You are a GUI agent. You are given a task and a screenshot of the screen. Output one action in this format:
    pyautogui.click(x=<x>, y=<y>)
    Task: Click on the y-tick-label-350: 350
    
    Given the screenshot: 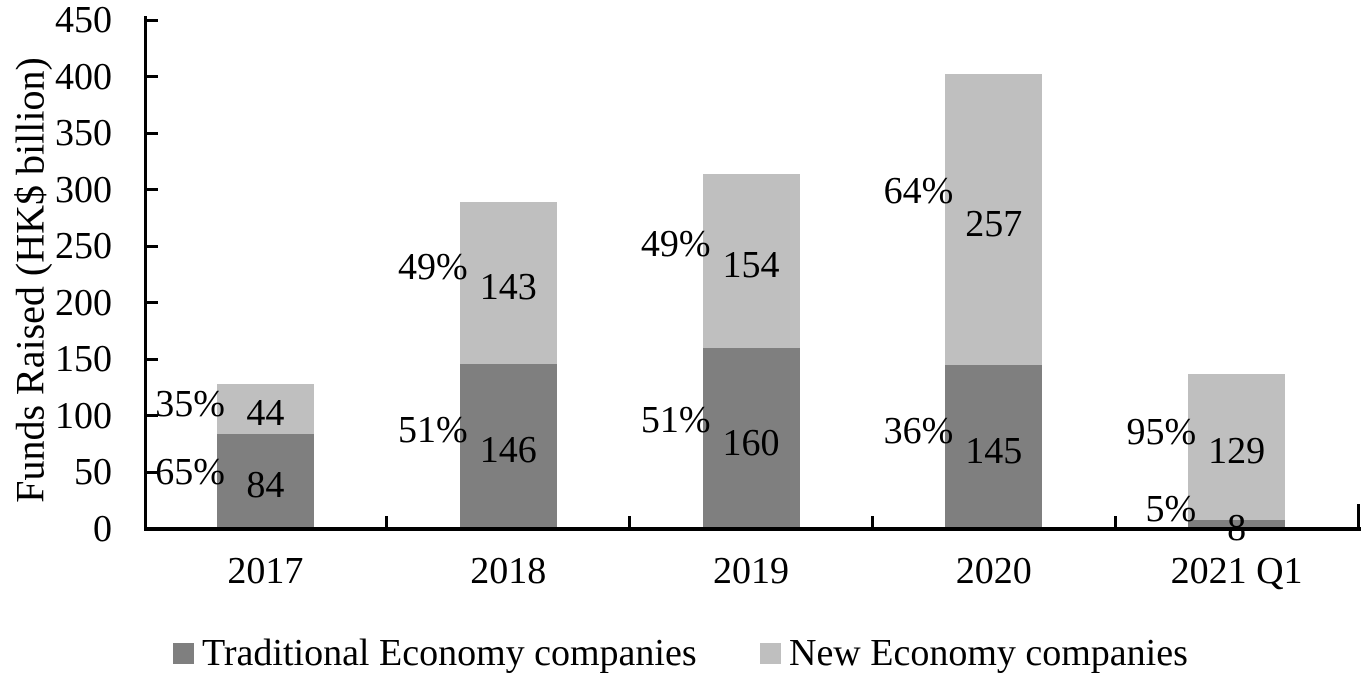 What is the action you would take?
    pyautogui.click(x=83, y=133)
    